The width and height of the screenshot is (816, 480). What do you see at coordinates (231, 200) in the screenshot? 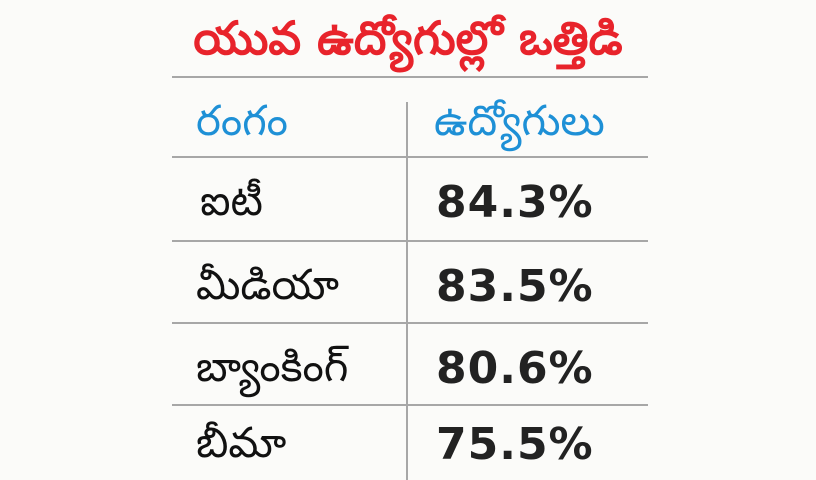
I see `row-sector-it: ఐటీ` at bounding box center [231, 200].